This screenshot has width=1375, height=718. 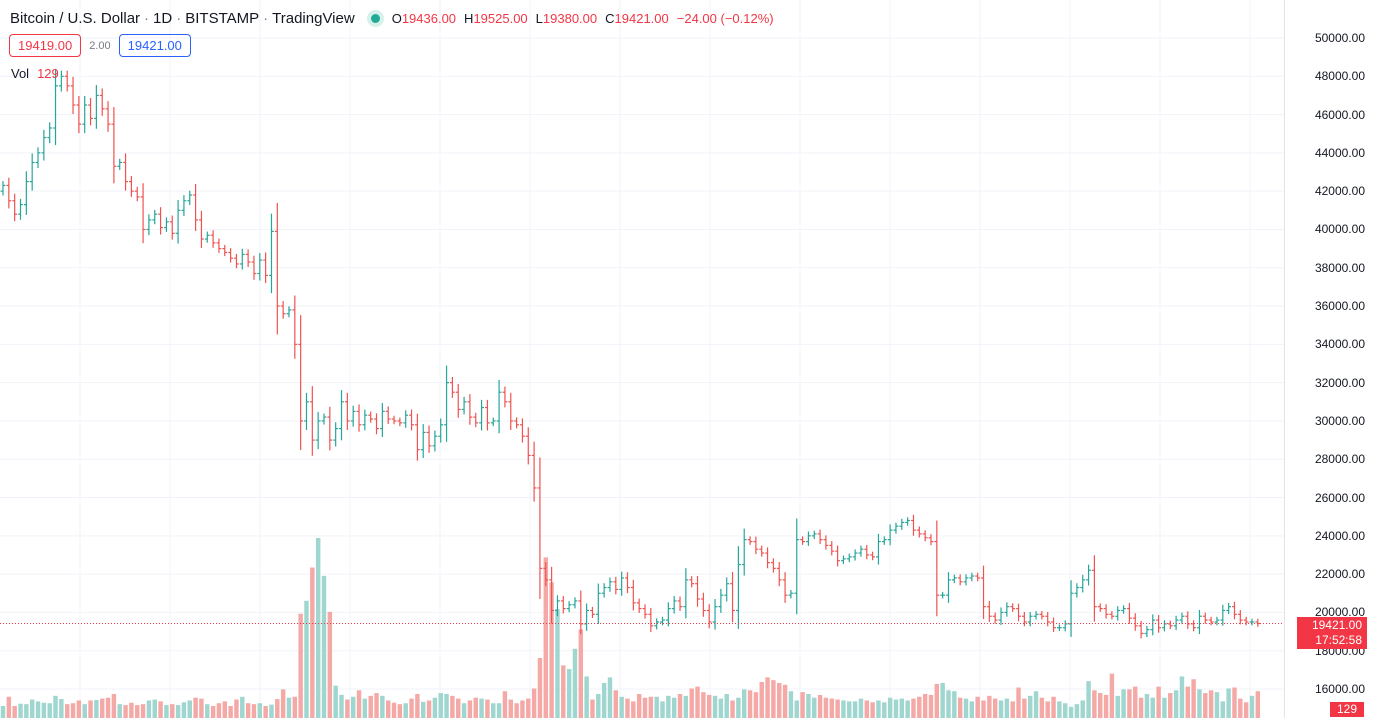 I want to click on price-axis-label: 16000.00, so click(x=1339, y=689).